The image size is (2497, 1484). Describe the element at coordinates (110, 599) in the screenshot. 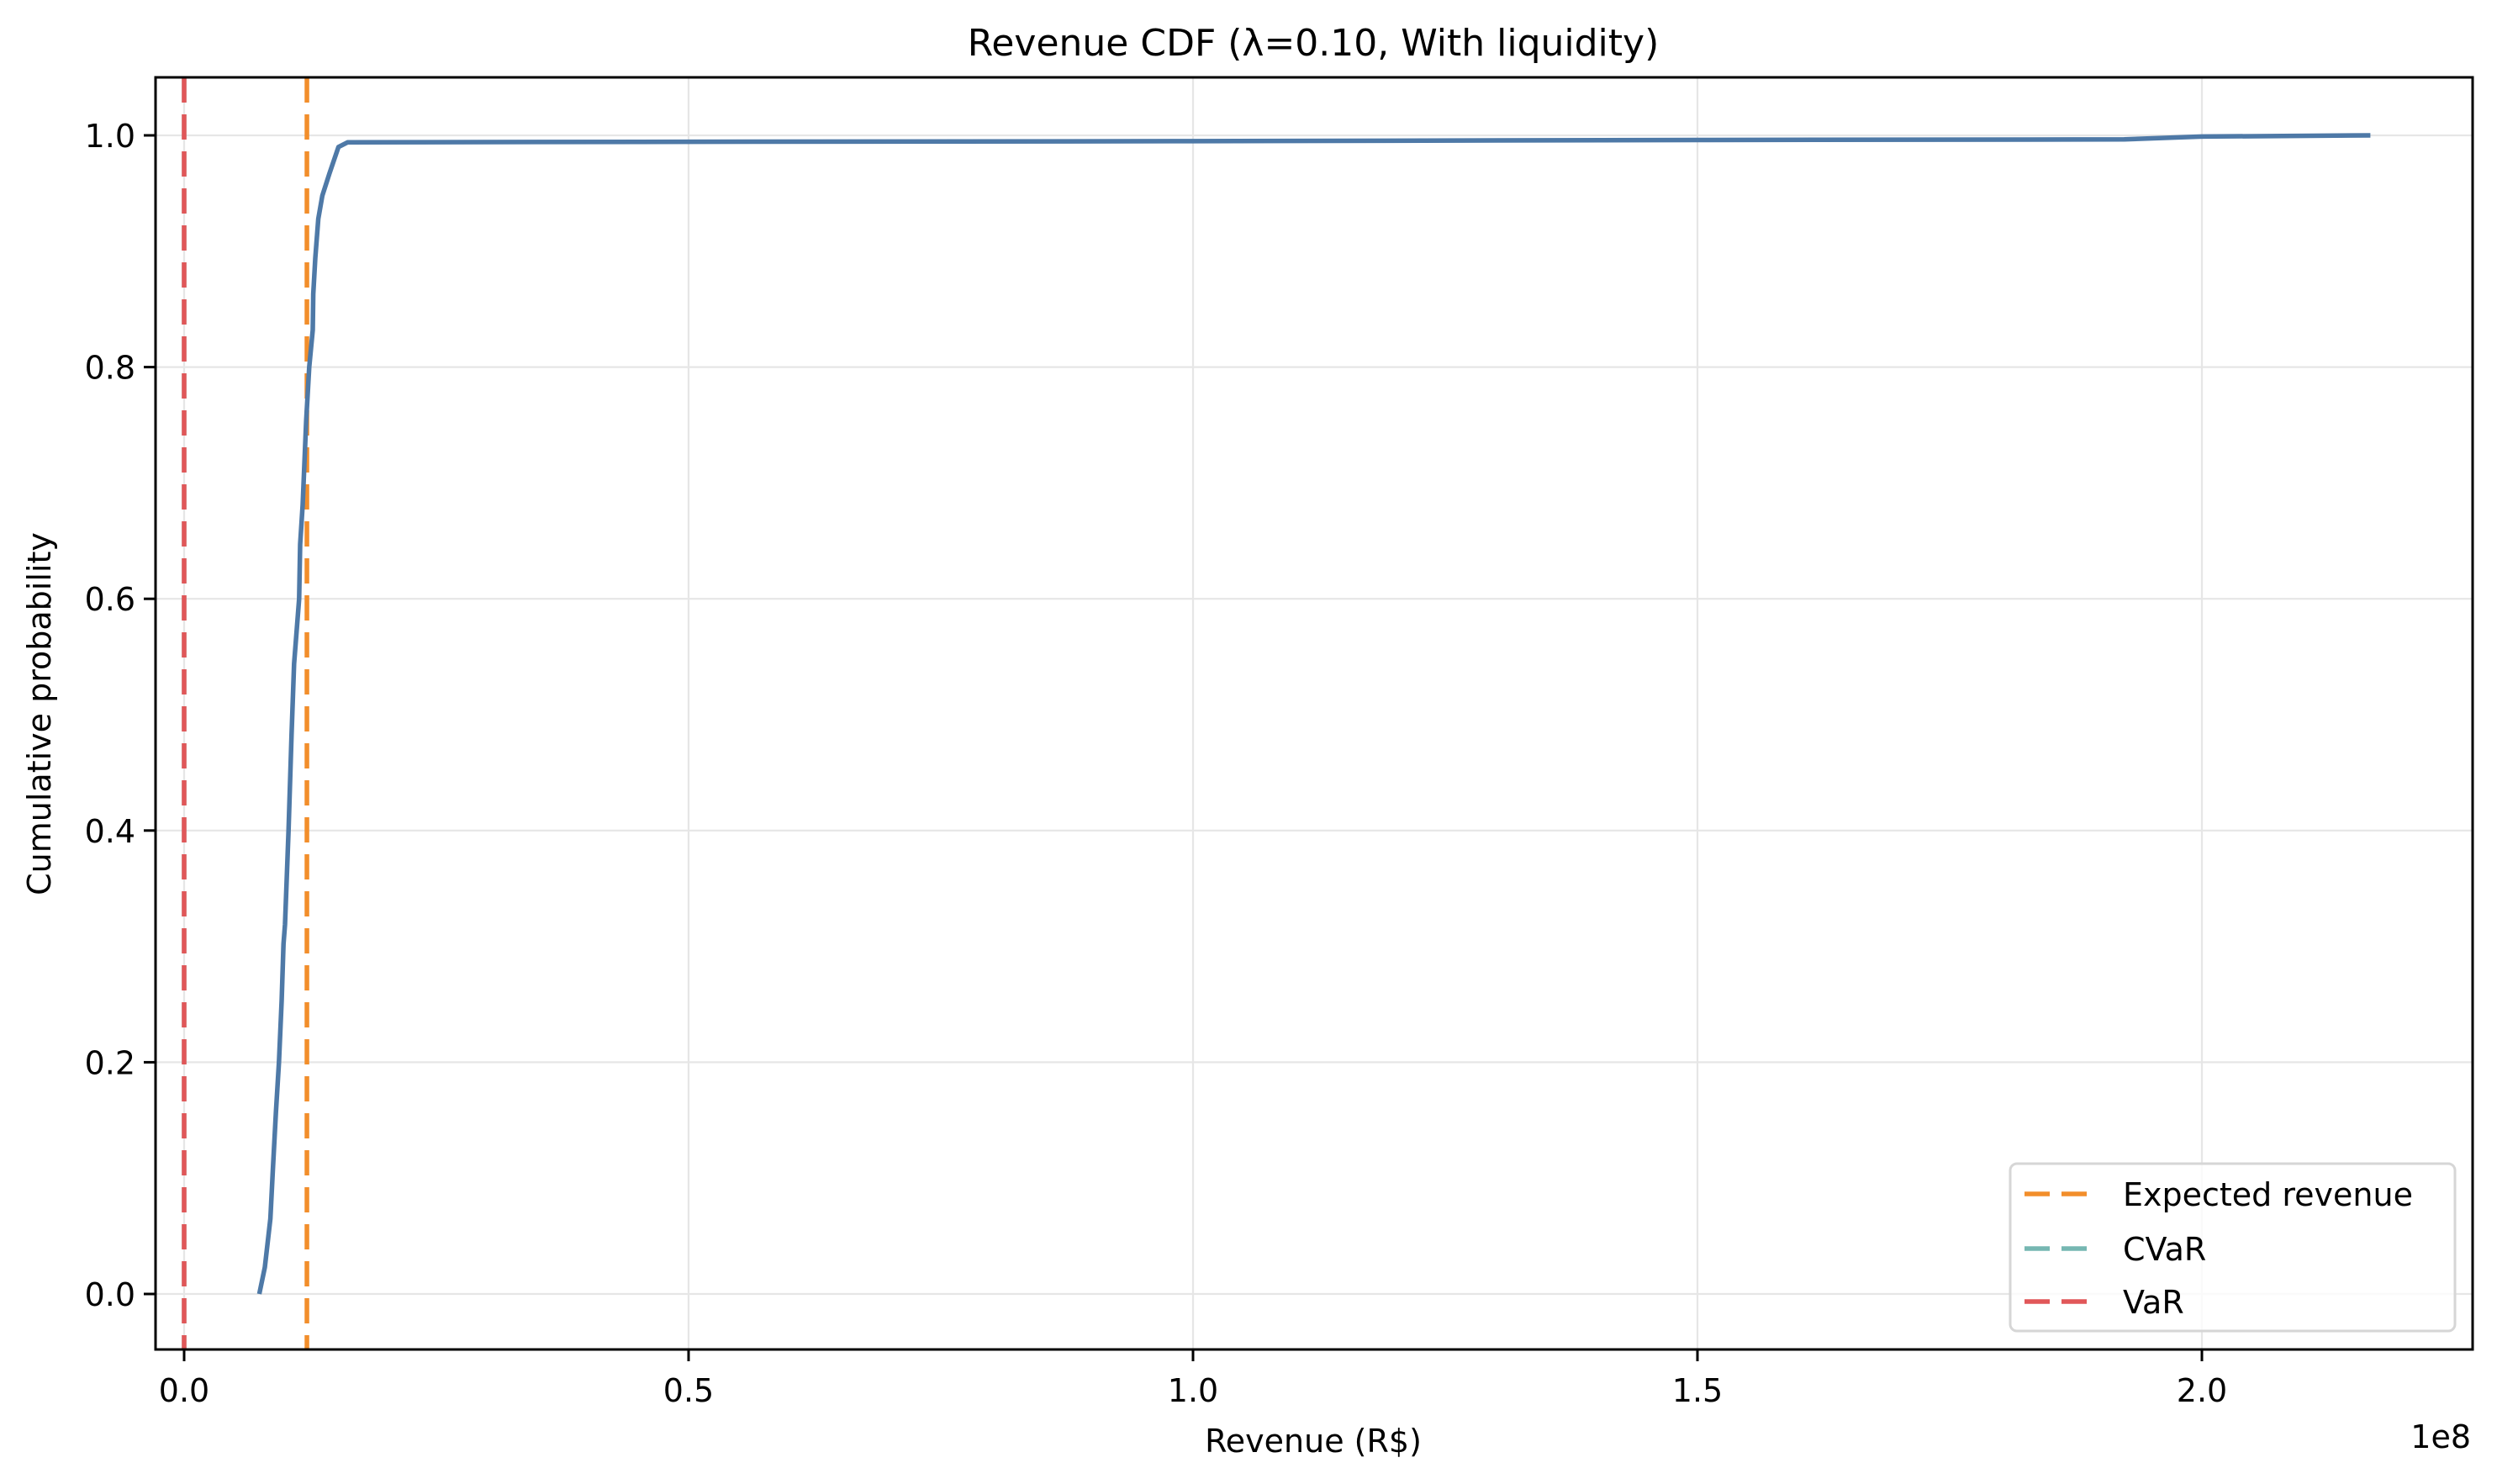

I see `y-tick-label: 0.6` at that location.